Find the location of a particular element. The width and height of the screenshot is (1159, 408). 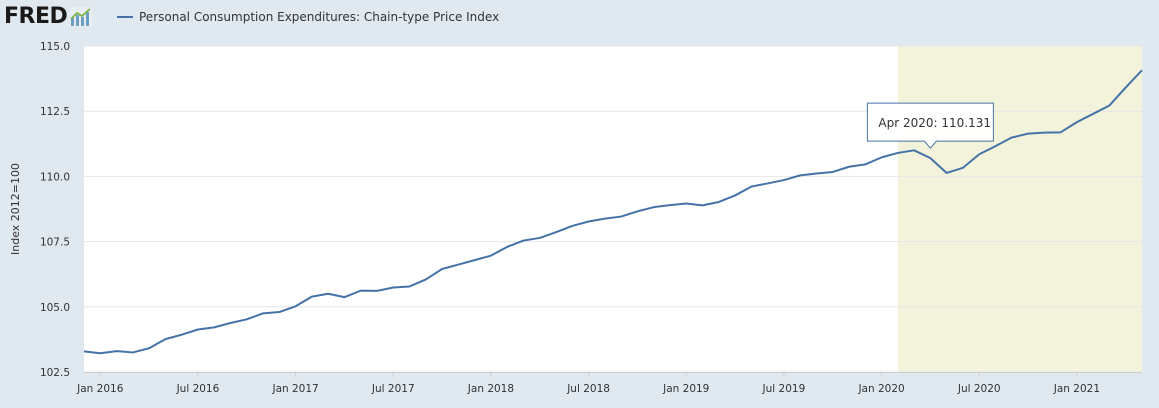

x-tick-label: Jul 2019 is located at coordinates (784, 389).